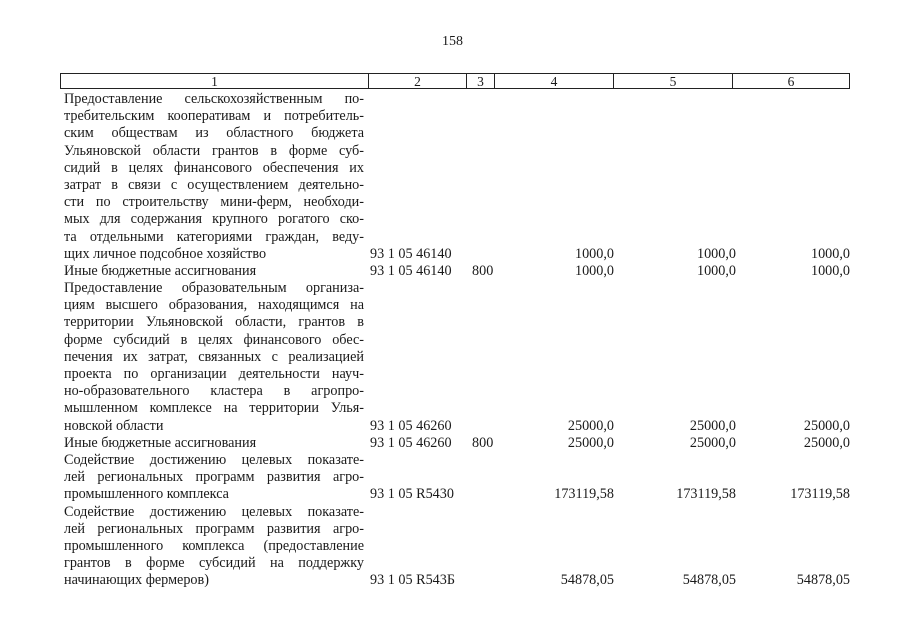 The height and width of the screenshot is (640, 905). I want to click on header-col-5: 5, so click(673, 81).